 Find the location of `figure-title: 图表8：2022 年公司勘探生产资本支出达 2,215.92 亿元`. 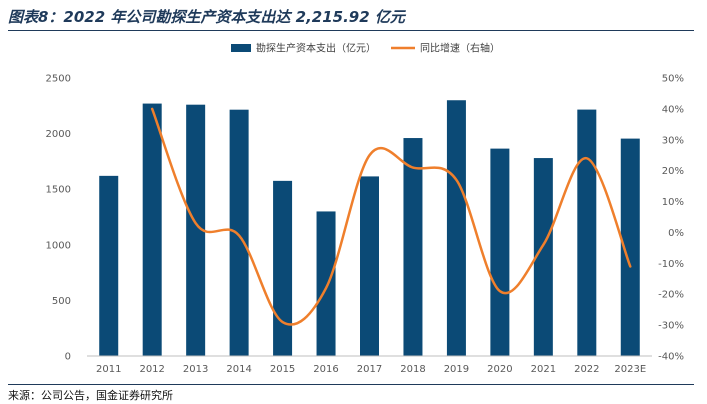

figure-title: 图表8：2022 年公司勘探生产资本支出达 2,215.92 亿元 is located at coordinates (206, 17).